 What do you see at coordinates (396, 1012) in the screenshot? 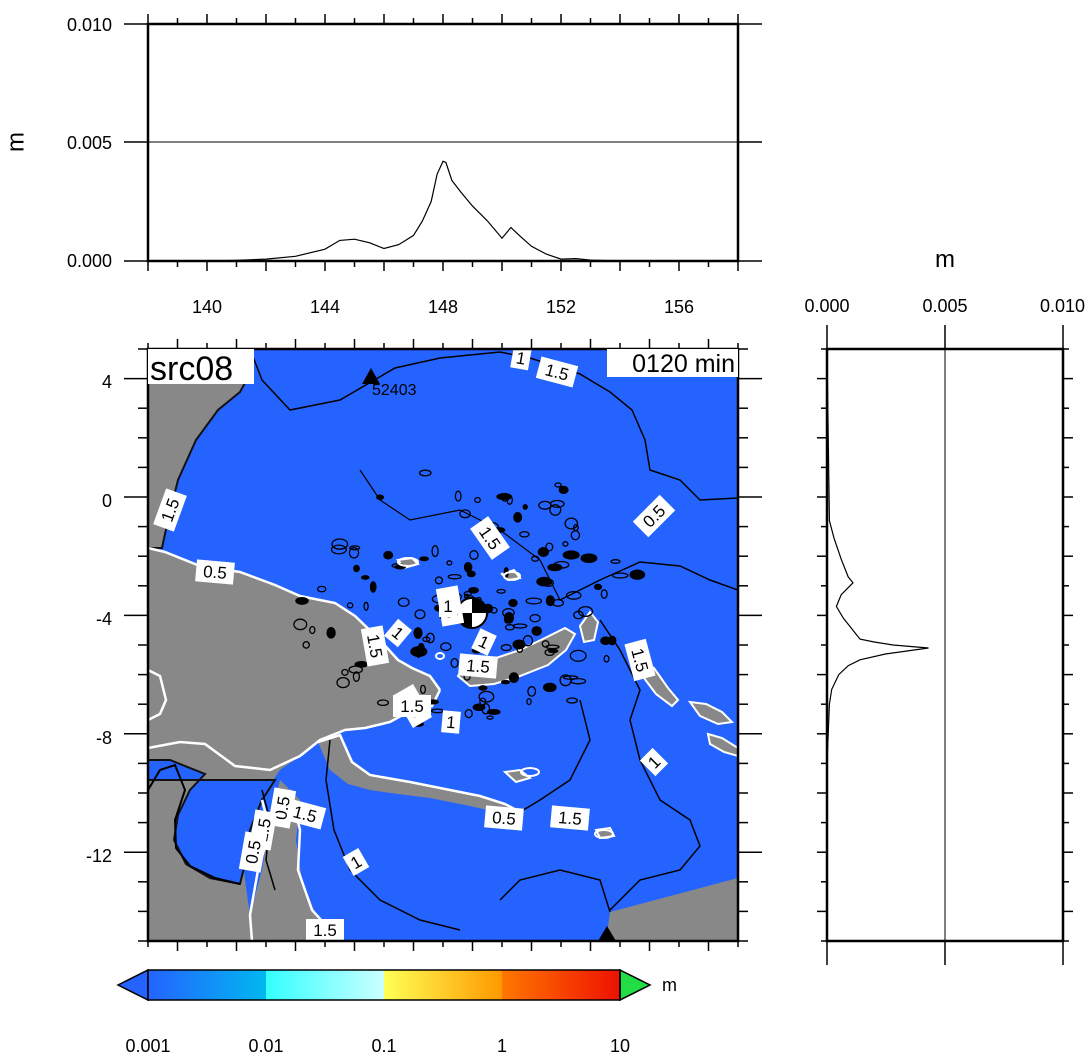
I see `colorbar: m 0.001 0.01 0.1 1 10` at bounding box center [396, 1012].